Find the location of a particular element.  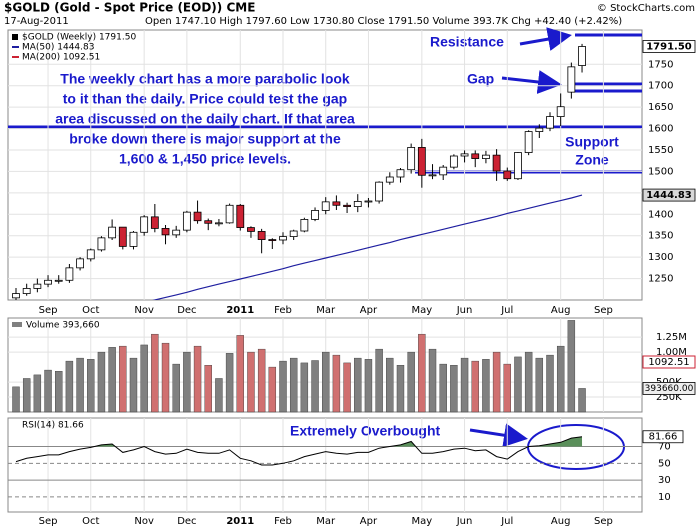

resistance-label: Resistance is located at coordinates (467, 42).